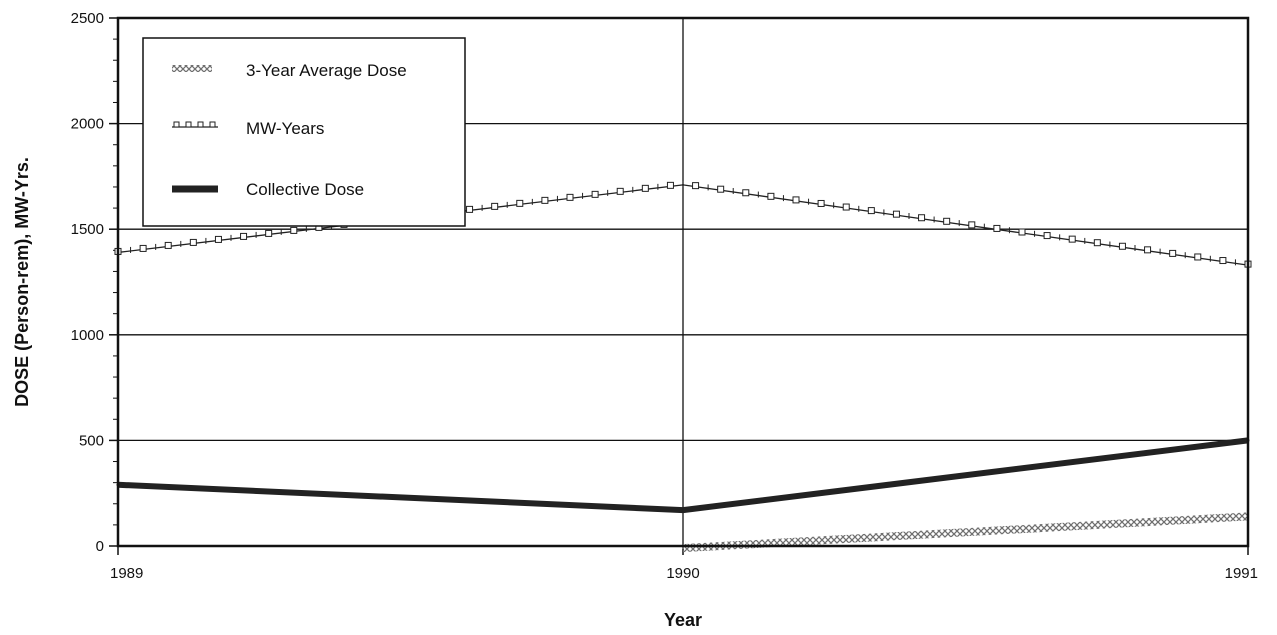  I want to click on x-axis-title: Year, so click(683, 620).